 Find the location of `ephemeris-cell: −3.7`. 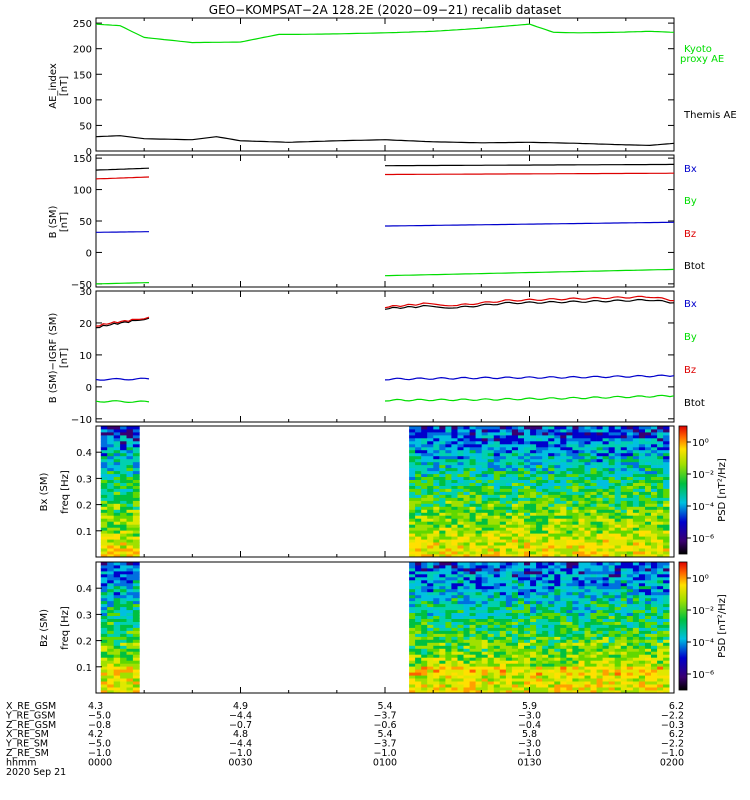

ephemeris-cell: −3.7 is located at coordinates (384, 744).